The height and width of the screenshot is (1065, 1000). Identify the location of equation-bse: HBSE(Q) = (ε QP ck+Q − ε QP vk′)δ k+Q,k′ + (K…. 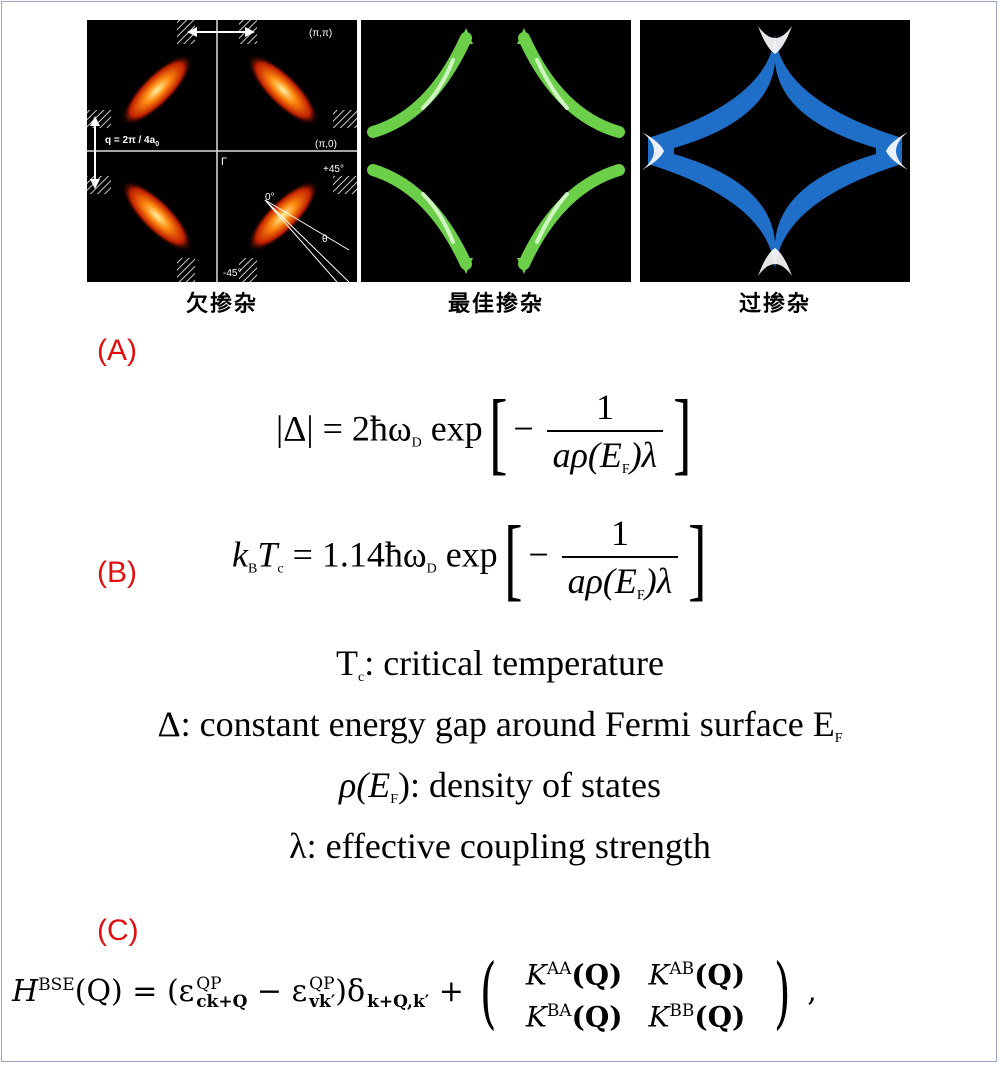
(414, 993).